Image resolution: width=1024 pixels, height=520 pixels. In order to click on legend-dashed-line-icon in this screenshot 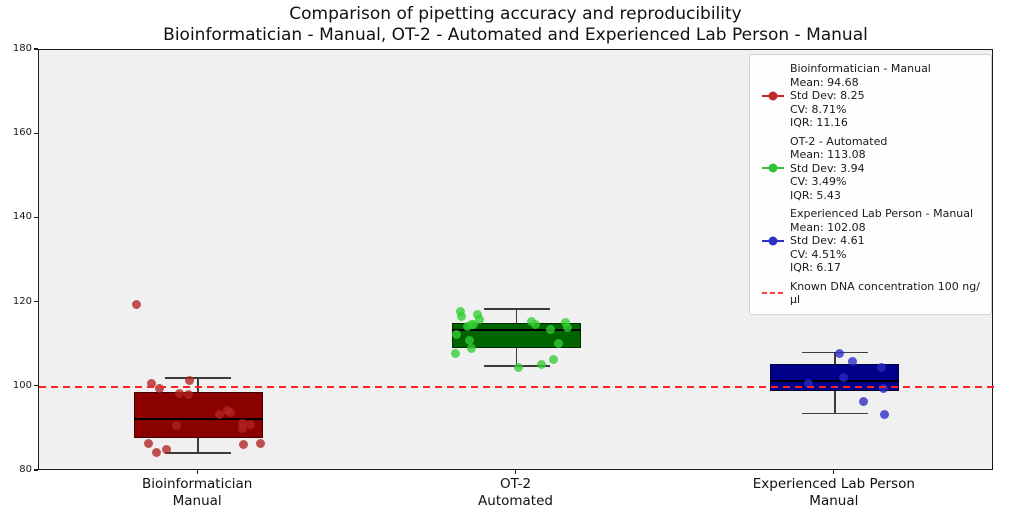, I will do `click(773, 293)`.